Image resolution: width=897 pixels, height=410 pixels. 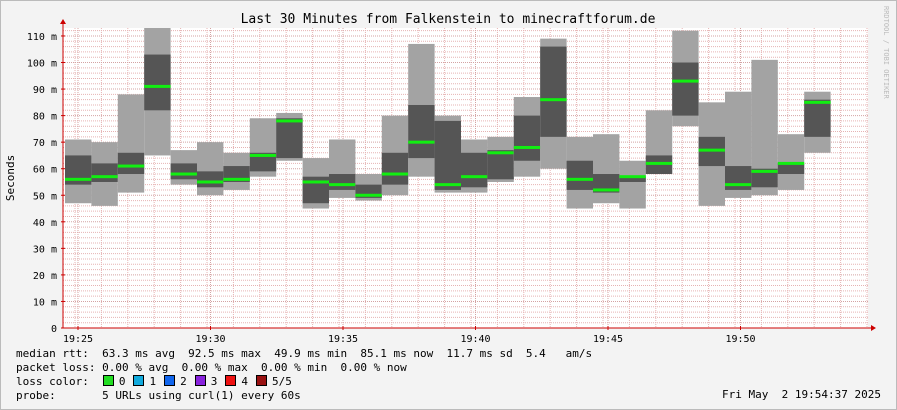 What do you see at coordinates (52, 381) in the screenshot?
I see `loss-color-label: loss color:` at bounding box center [52, 381].